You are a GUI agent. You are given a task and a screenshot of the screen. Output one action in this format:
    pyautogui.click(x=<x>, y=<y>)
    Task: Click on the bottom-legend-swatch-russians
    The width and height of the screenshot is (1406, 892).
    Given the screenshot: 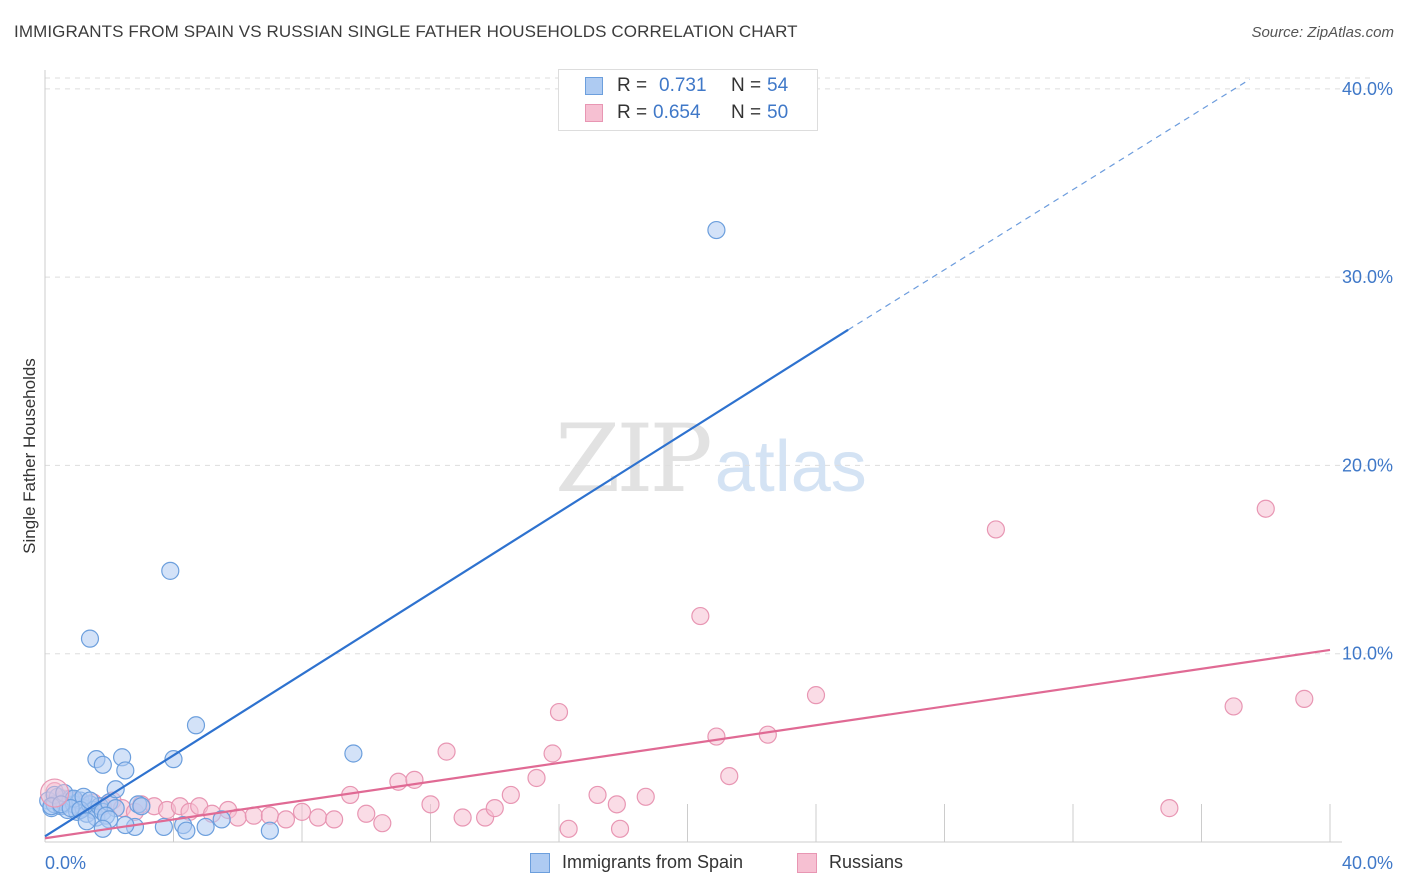 What is the action you would take?
    pyautogui.click(x=807, y=863)
    